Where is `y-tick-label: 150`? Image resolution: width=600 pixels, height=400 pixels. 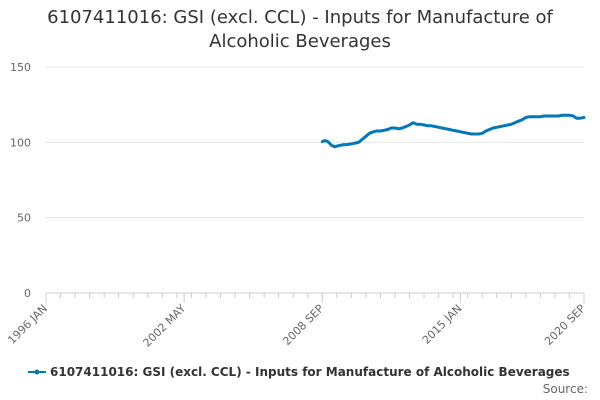 y-tick-label: 150 is located at coordinates (20, 67).